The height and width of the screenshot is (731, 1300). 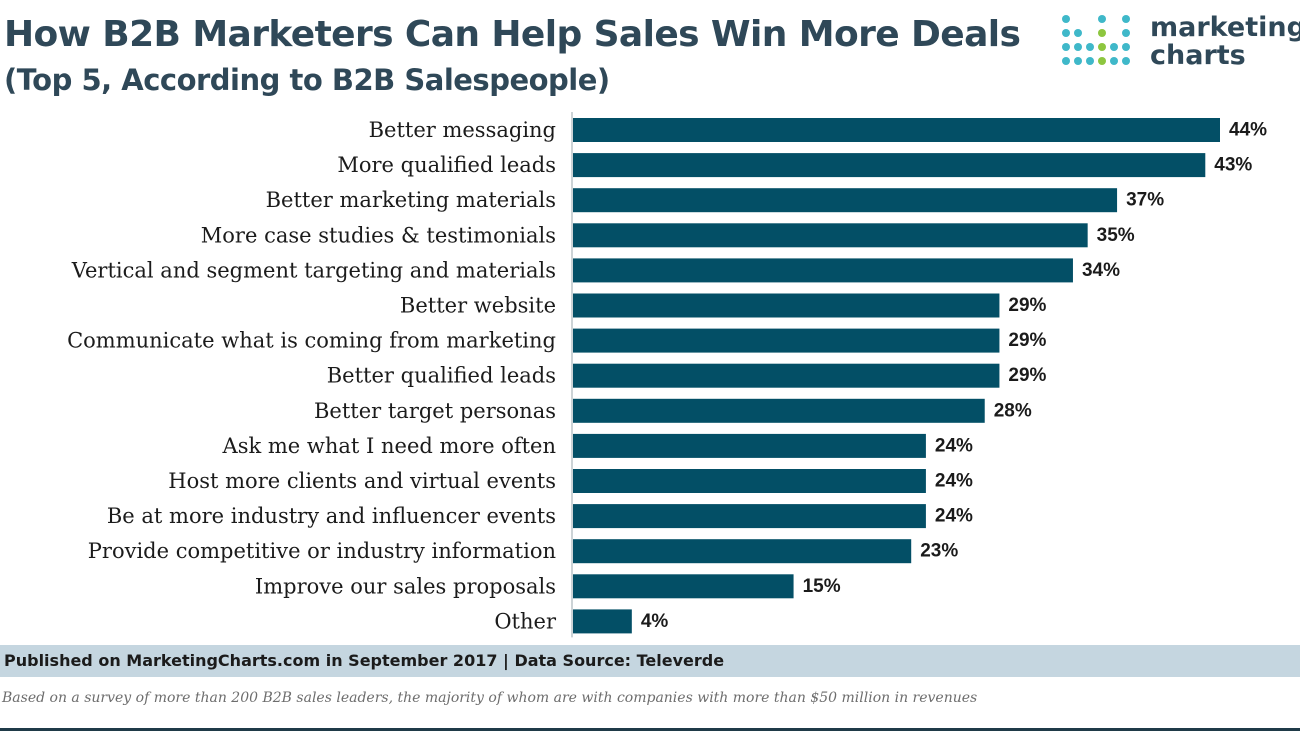 I want to click on data-label: 44%, so click(x=1248, y=130).